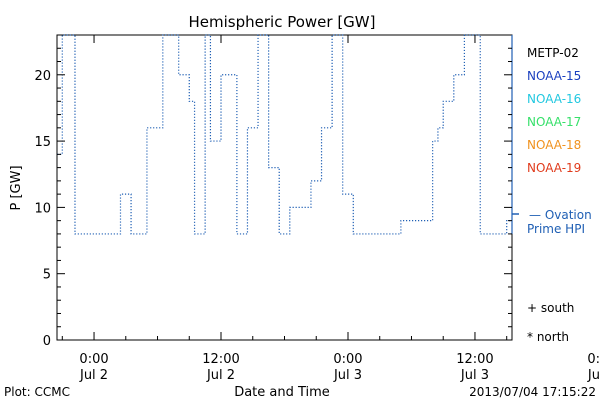  I want to click on legend-entry: NOAA-19, so click(554, 168).